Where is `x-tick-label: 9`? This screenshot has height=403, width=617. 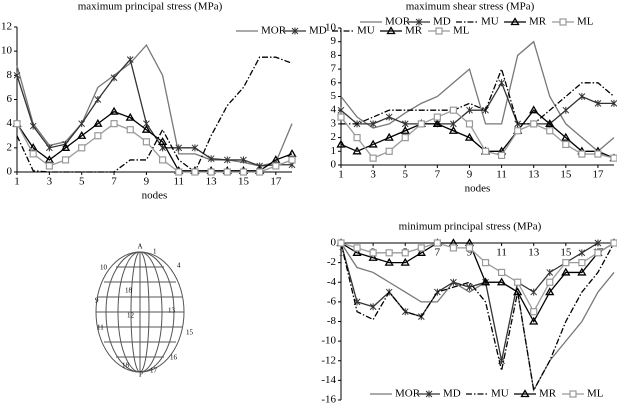 x-tick-label: 9 is located at coordinates (470, 253).